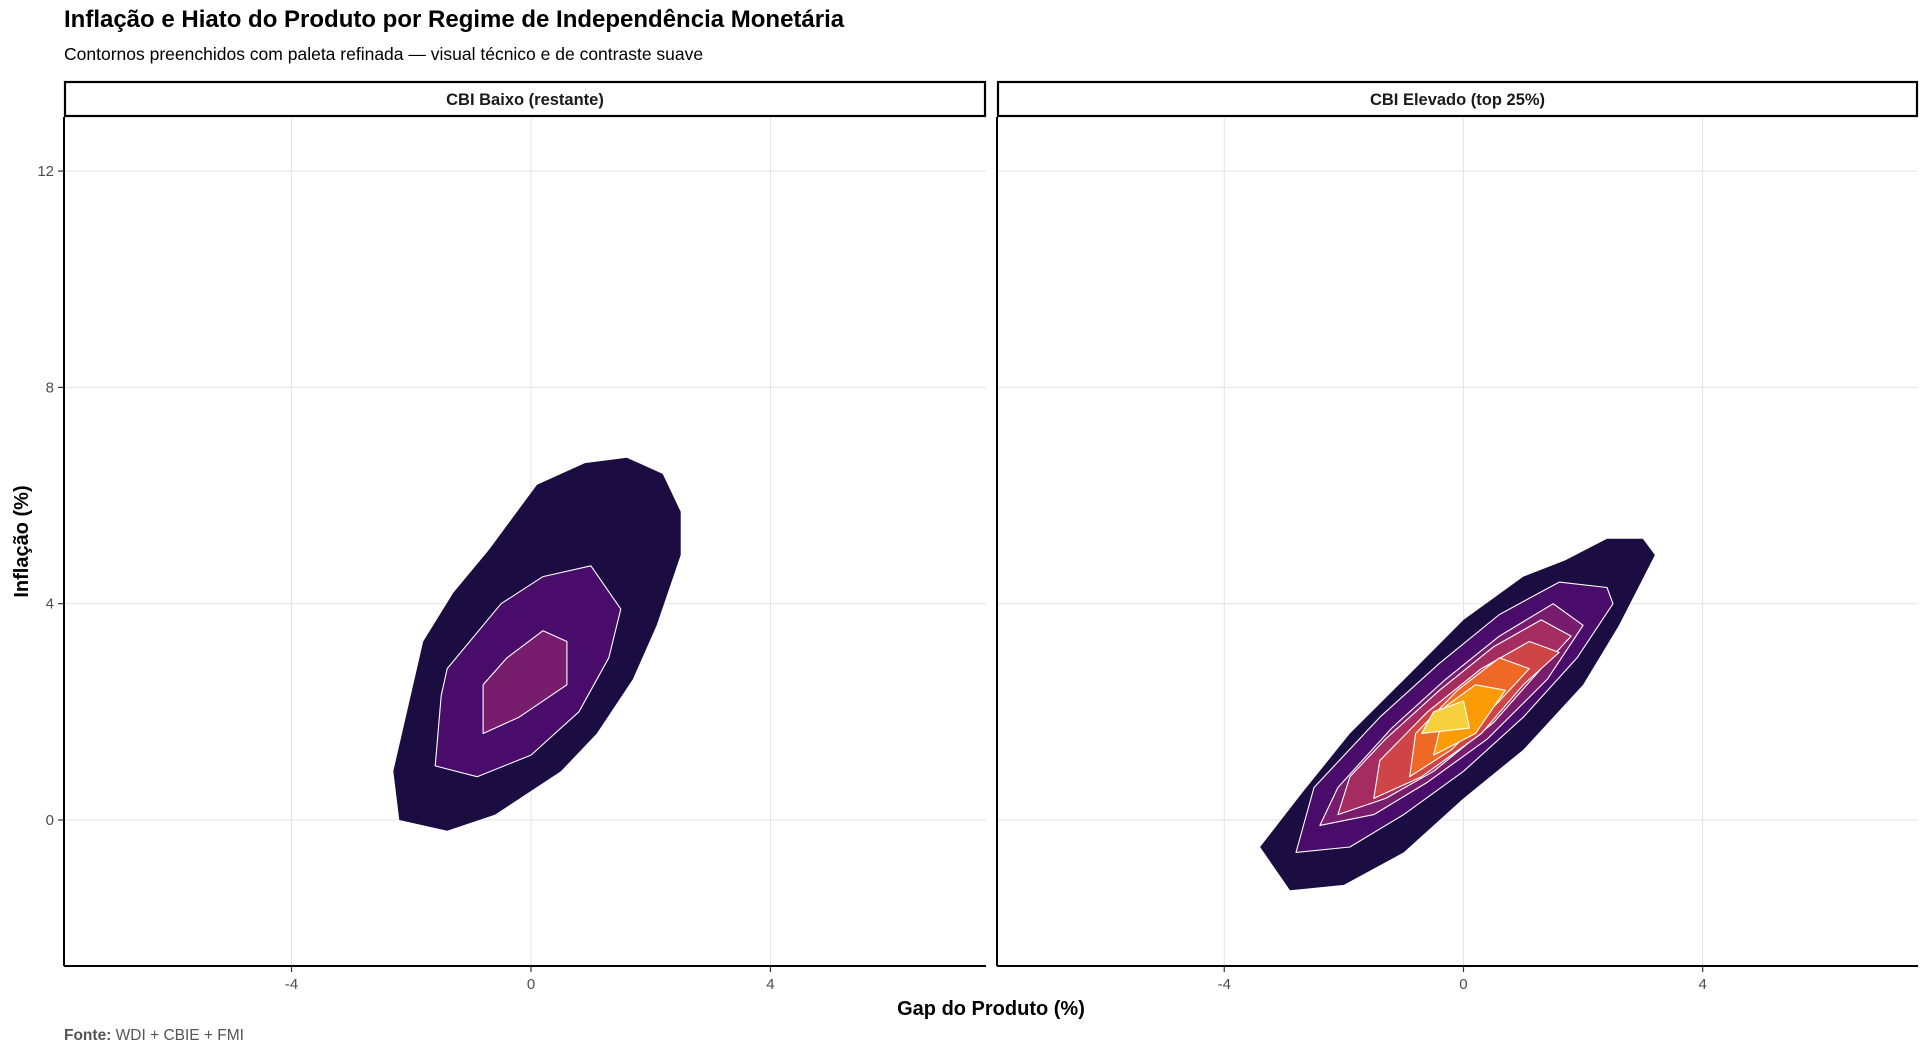  Describe the element at coordinates (50, 604) in the screenshot. I see `y-tick-label: 4` at that location.